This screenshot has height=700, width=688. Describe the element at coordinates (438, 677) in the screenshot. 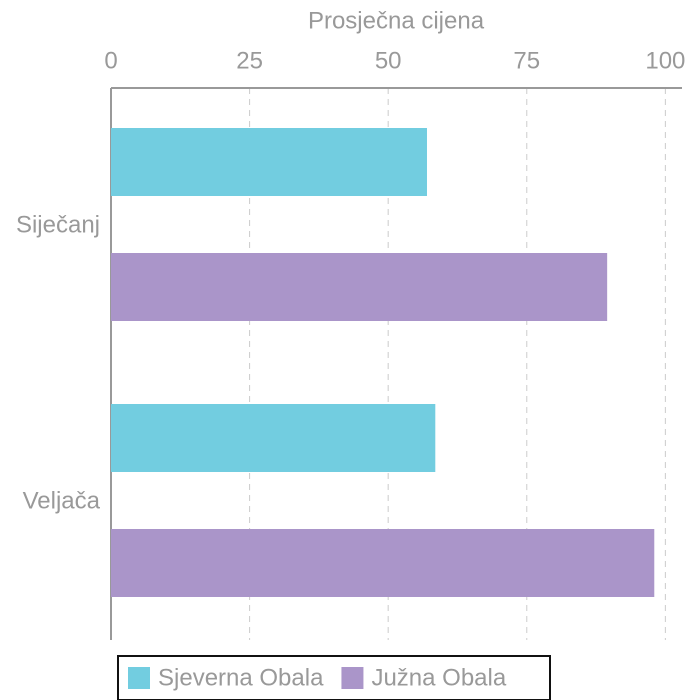

I see `legend-label: Južna Obala` at that location.